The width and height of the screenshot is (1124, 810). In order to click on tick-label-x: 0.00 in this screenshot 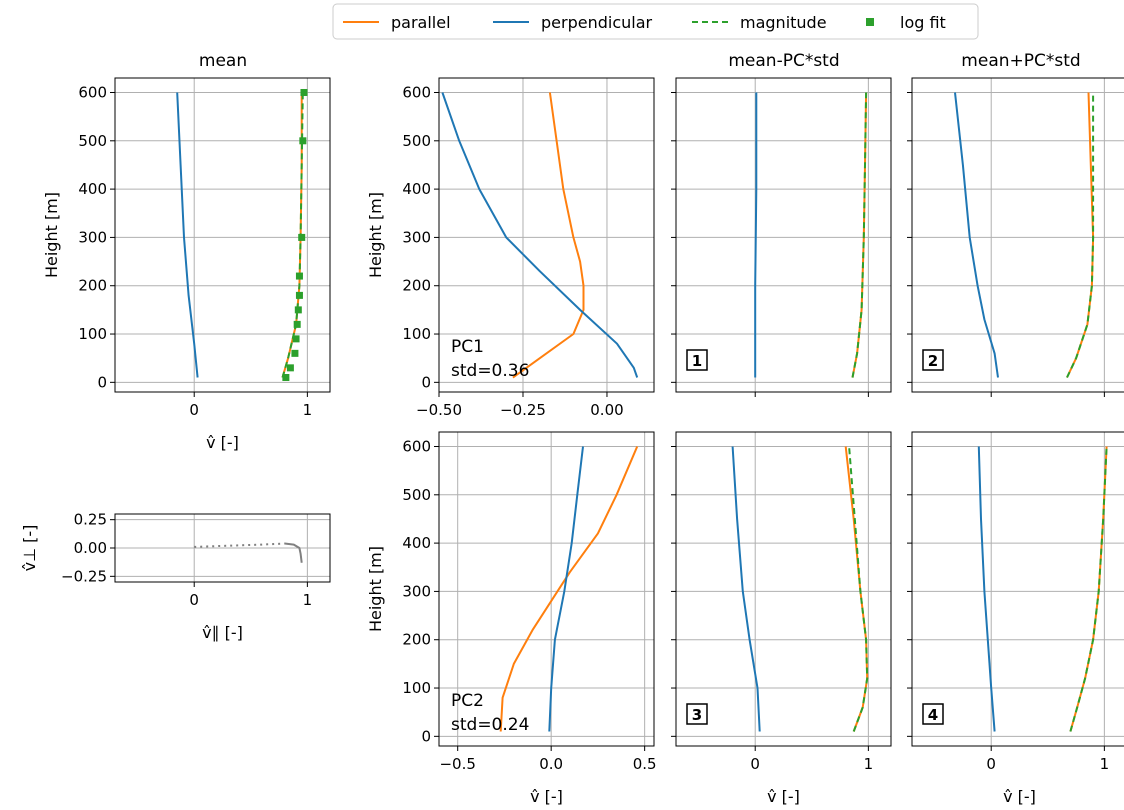, I will do `click(606, 410)`.